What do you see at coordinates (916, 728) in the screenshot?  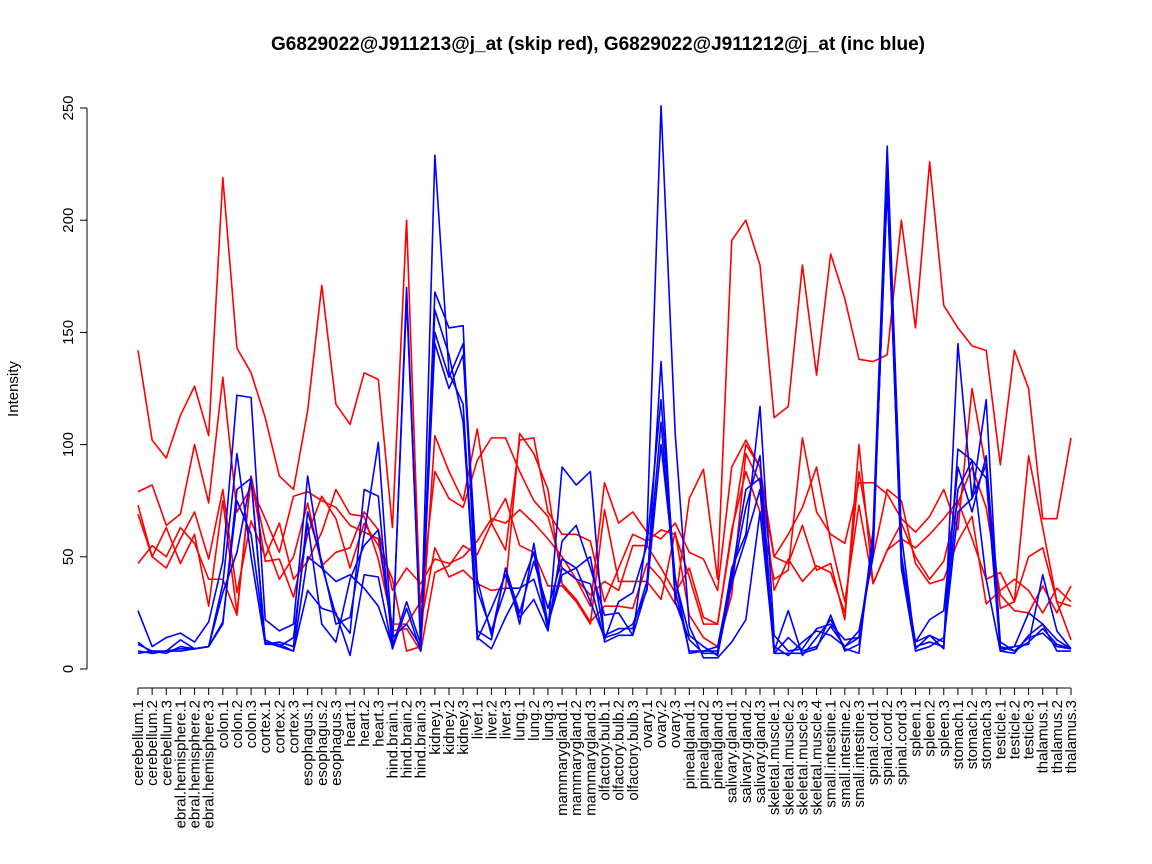 I see `x-tick-label: spleen.1` at bounding box center [916, 728].